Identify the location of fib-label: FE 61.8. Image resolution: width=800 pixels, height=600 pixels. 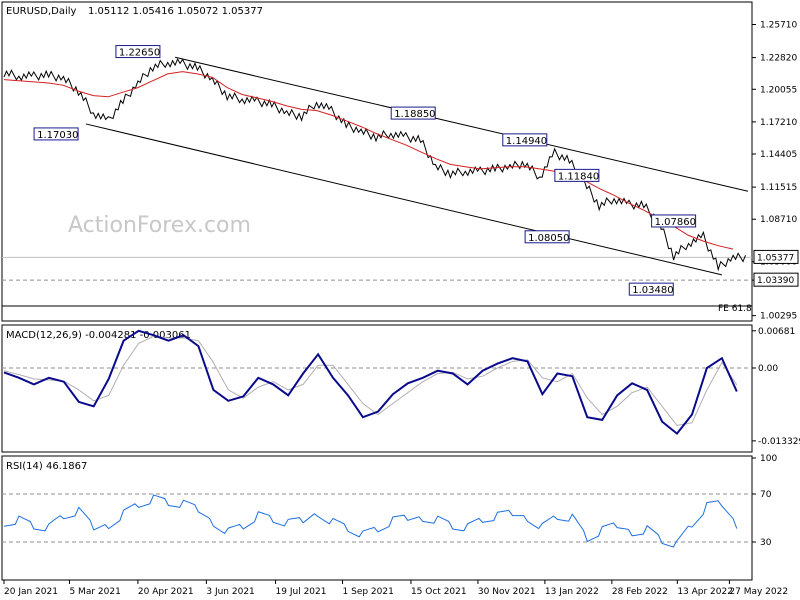
(735, 309).